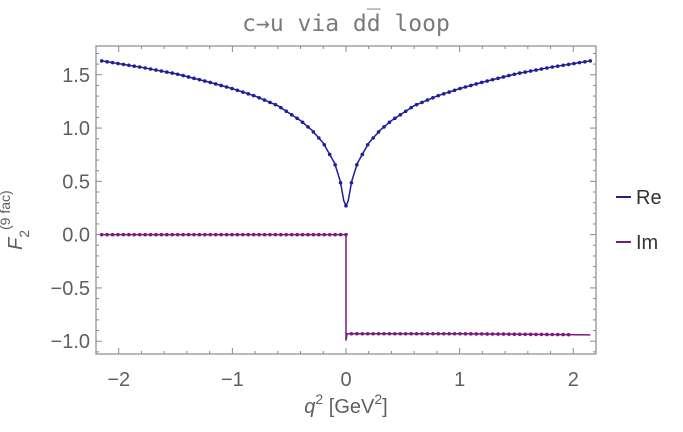 This screenshot has width=683, height=432. Describe the element at coordinates (573, 380) in the screenshot. I see `x-tick-label: 2` at that location.